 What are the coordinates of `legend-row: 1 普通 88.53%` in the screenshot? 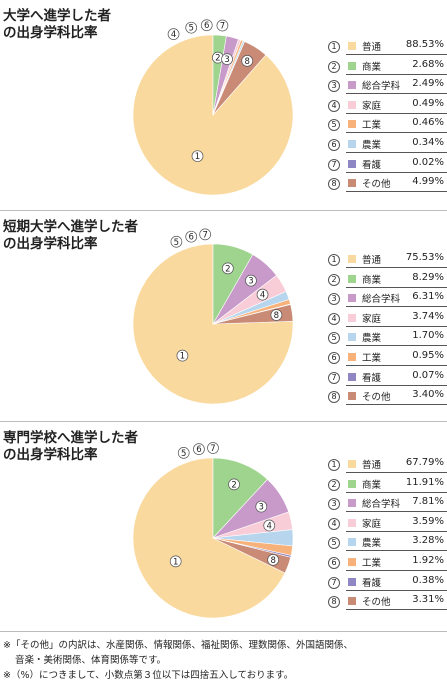 It's located at (387, 47).